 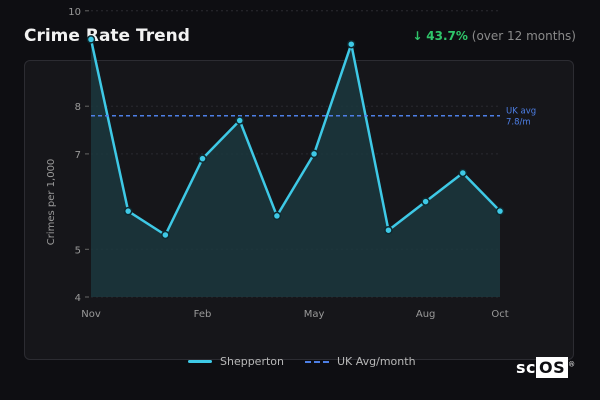 I want to click on registered-mark: ®, so click(x=572, y=364).